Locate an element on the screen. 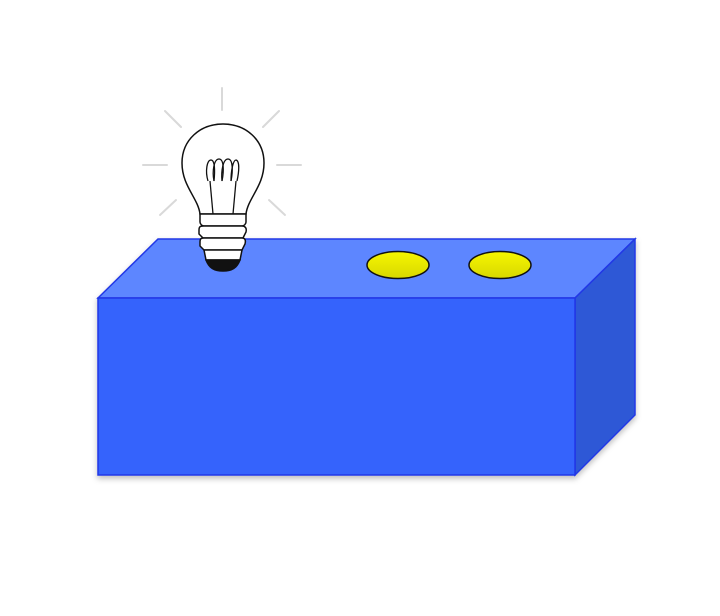  bulb-filament is located at coordinates (222, 186).